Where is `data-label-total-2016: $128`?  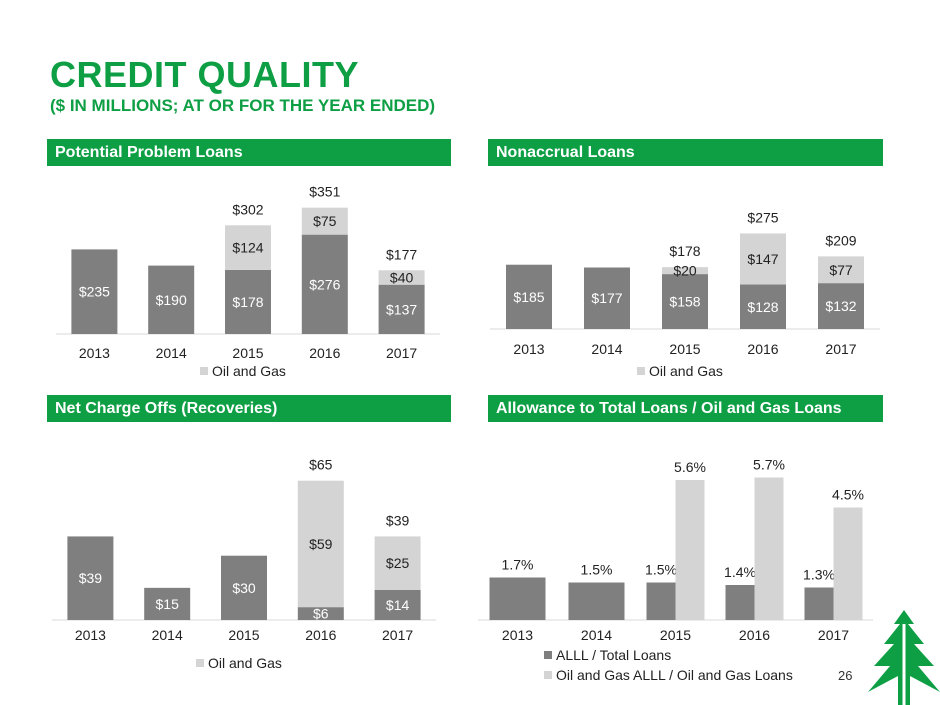 data-label-total-2016: $128 is located at coordinates (762, 307).